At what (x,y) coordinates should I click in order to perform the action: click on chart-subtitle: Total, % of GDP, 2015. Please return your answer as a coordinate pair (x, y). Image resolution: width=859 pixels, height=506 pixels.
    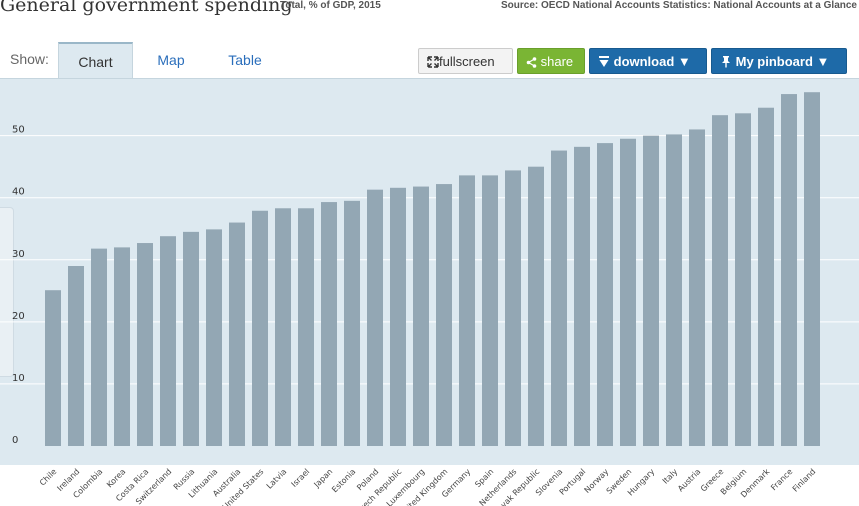
    Looking at the image, I should click on (330, 5).